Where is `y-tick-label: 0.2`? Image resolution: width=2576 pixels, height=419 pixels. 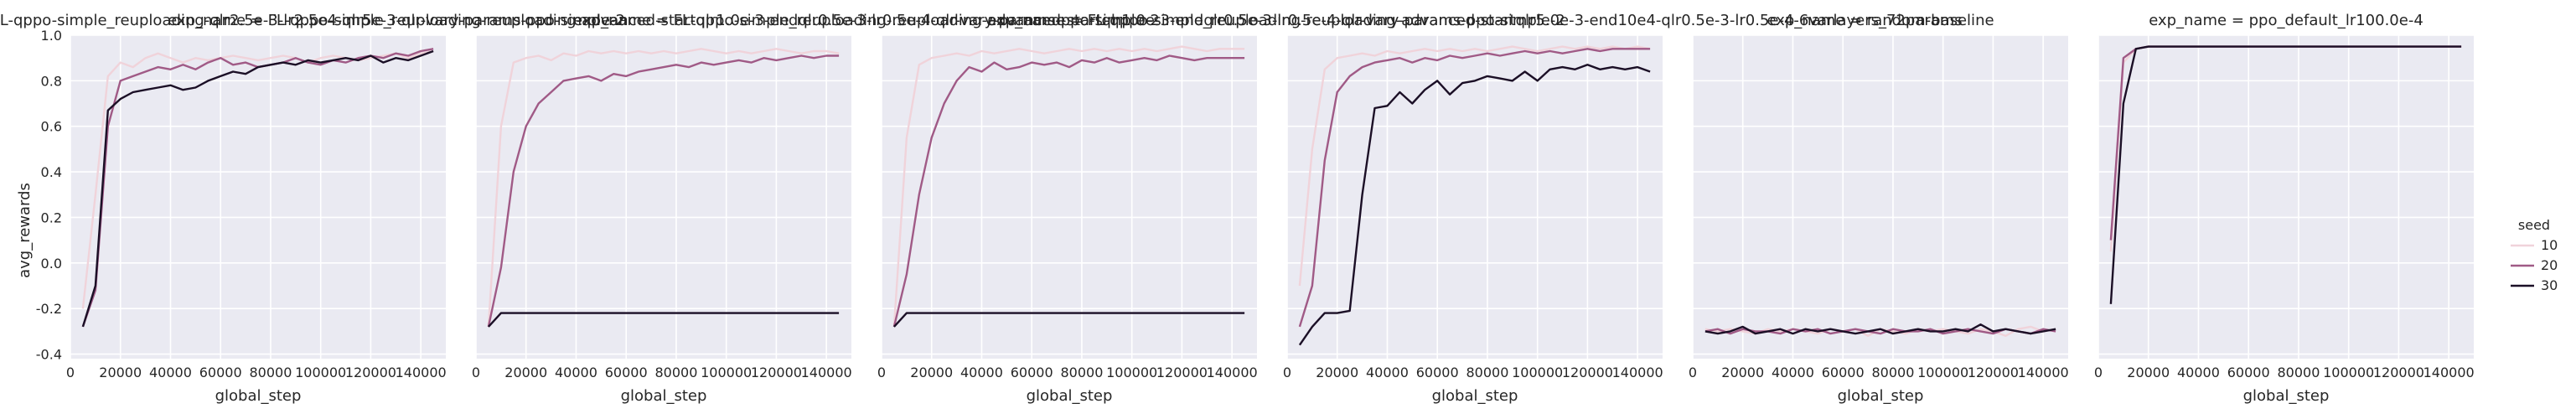 y-tick-label: 0.2 is located at coordinates (51, 217).